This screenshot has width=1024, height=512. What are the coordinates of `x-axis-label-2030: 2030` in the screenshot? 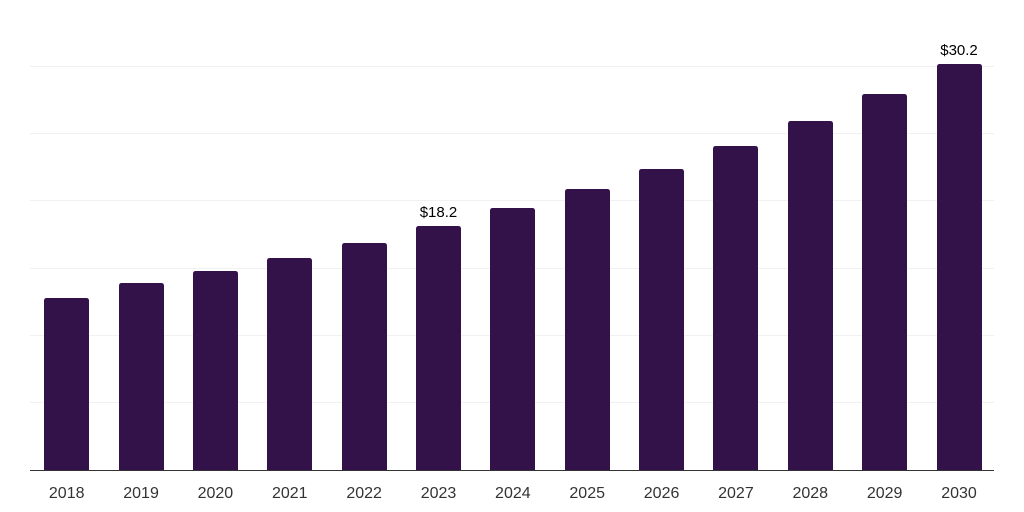 It's located at (959, 493).